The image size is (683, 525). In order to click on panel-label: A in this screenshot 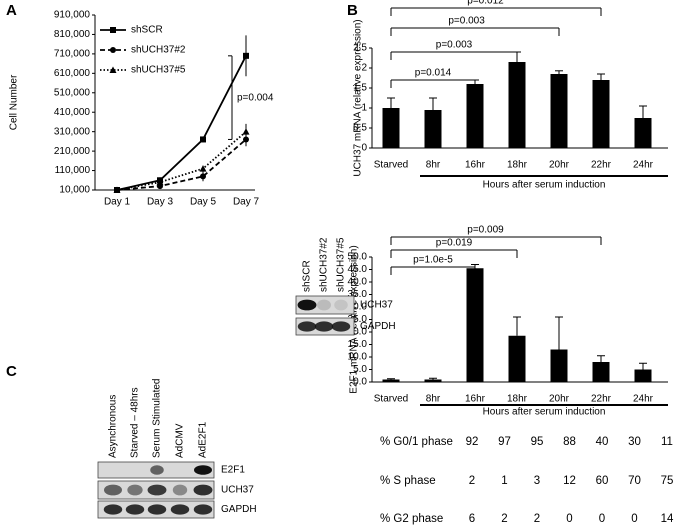, I will do `click(11, 10)`.